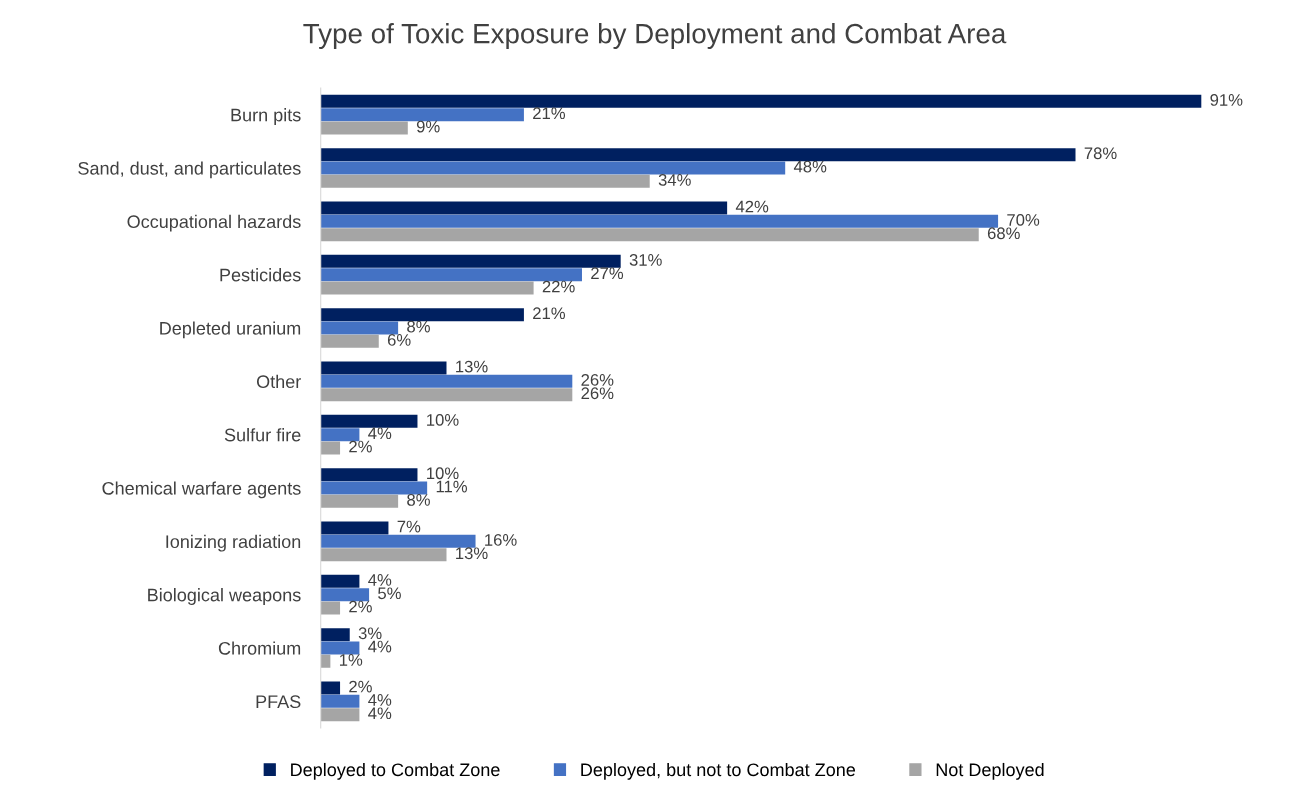  I want to click on data-label: 16%, so click(501, 540).